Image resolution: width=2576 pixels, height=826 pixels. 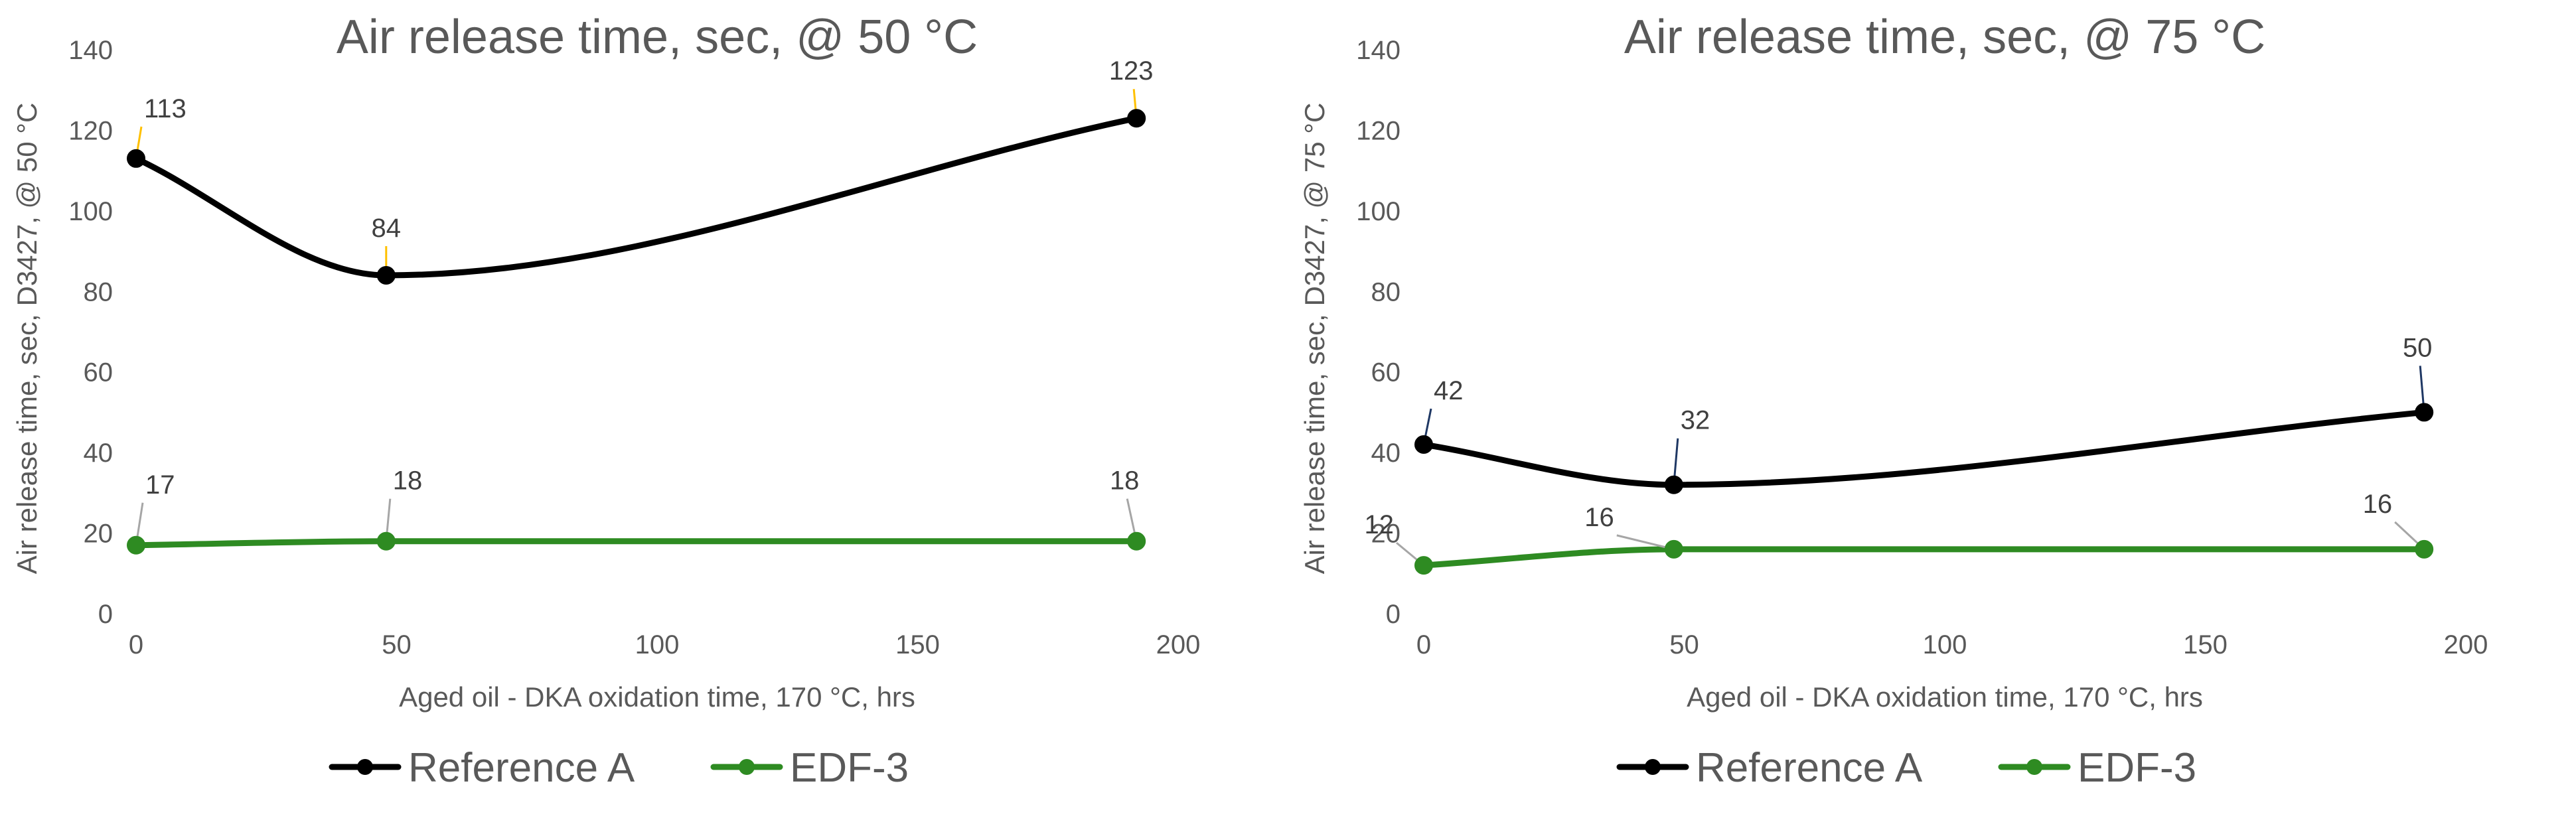 I want to click on data-label-leader, so click(x=1646, y=542).